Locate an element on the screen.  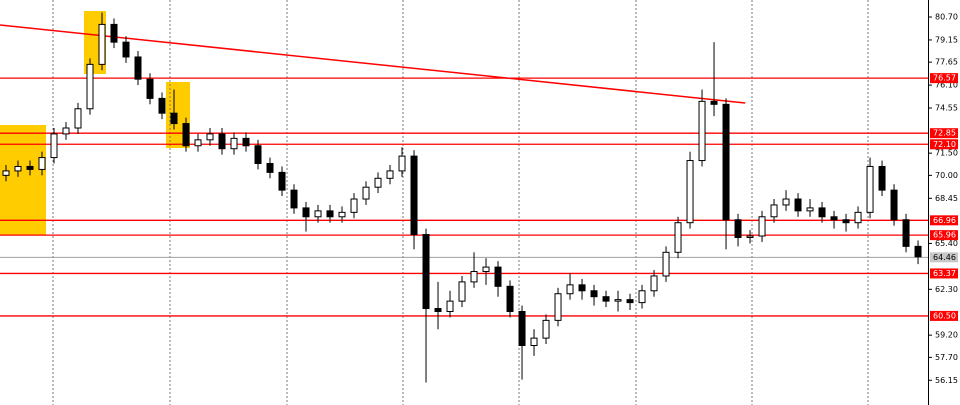
y-tick-label: 68.45 is located at coordinates (946, 198).